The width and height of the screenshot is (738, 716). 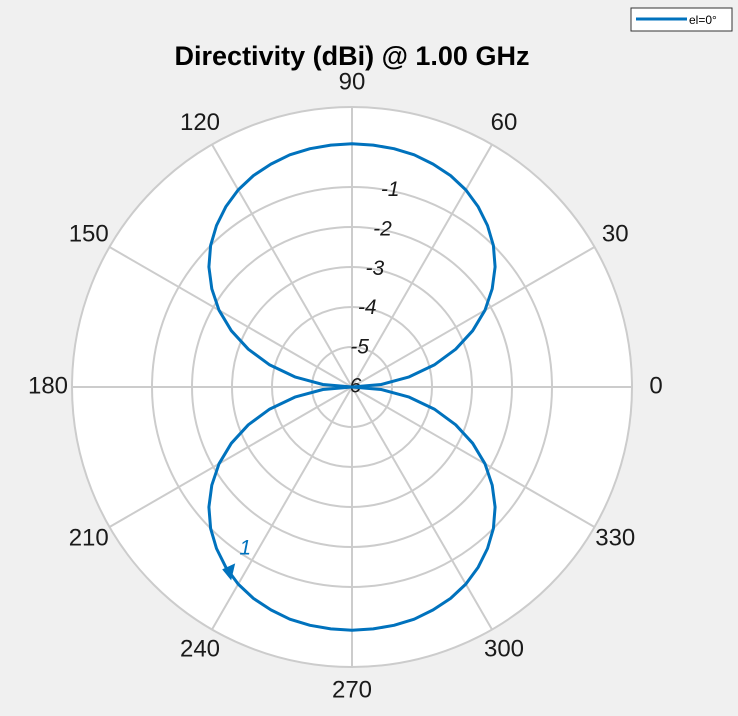 I want to click on angle-tick-label: 300, so click(x=504, y=649).